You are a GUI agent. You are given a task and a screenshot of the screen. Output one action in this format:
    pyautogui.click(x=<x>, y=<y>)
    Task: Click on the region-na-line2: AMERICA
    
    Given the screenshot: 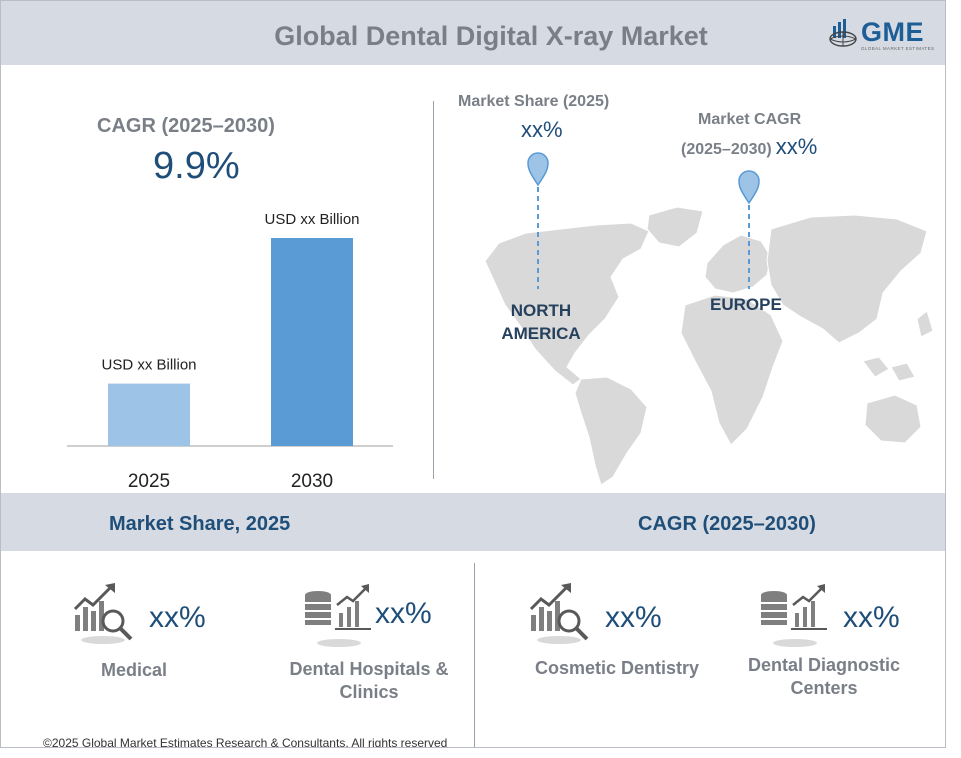 What is the action you would take?
    pyautogui.click(x=541, y=333)
    